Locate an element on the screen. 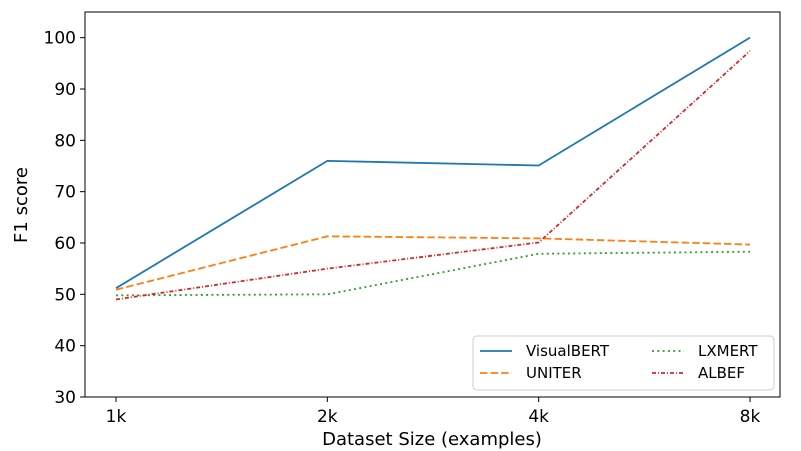 The width and height of the screenshot is (801, 451). series-line-uniter is located at coordinates (433, 263).